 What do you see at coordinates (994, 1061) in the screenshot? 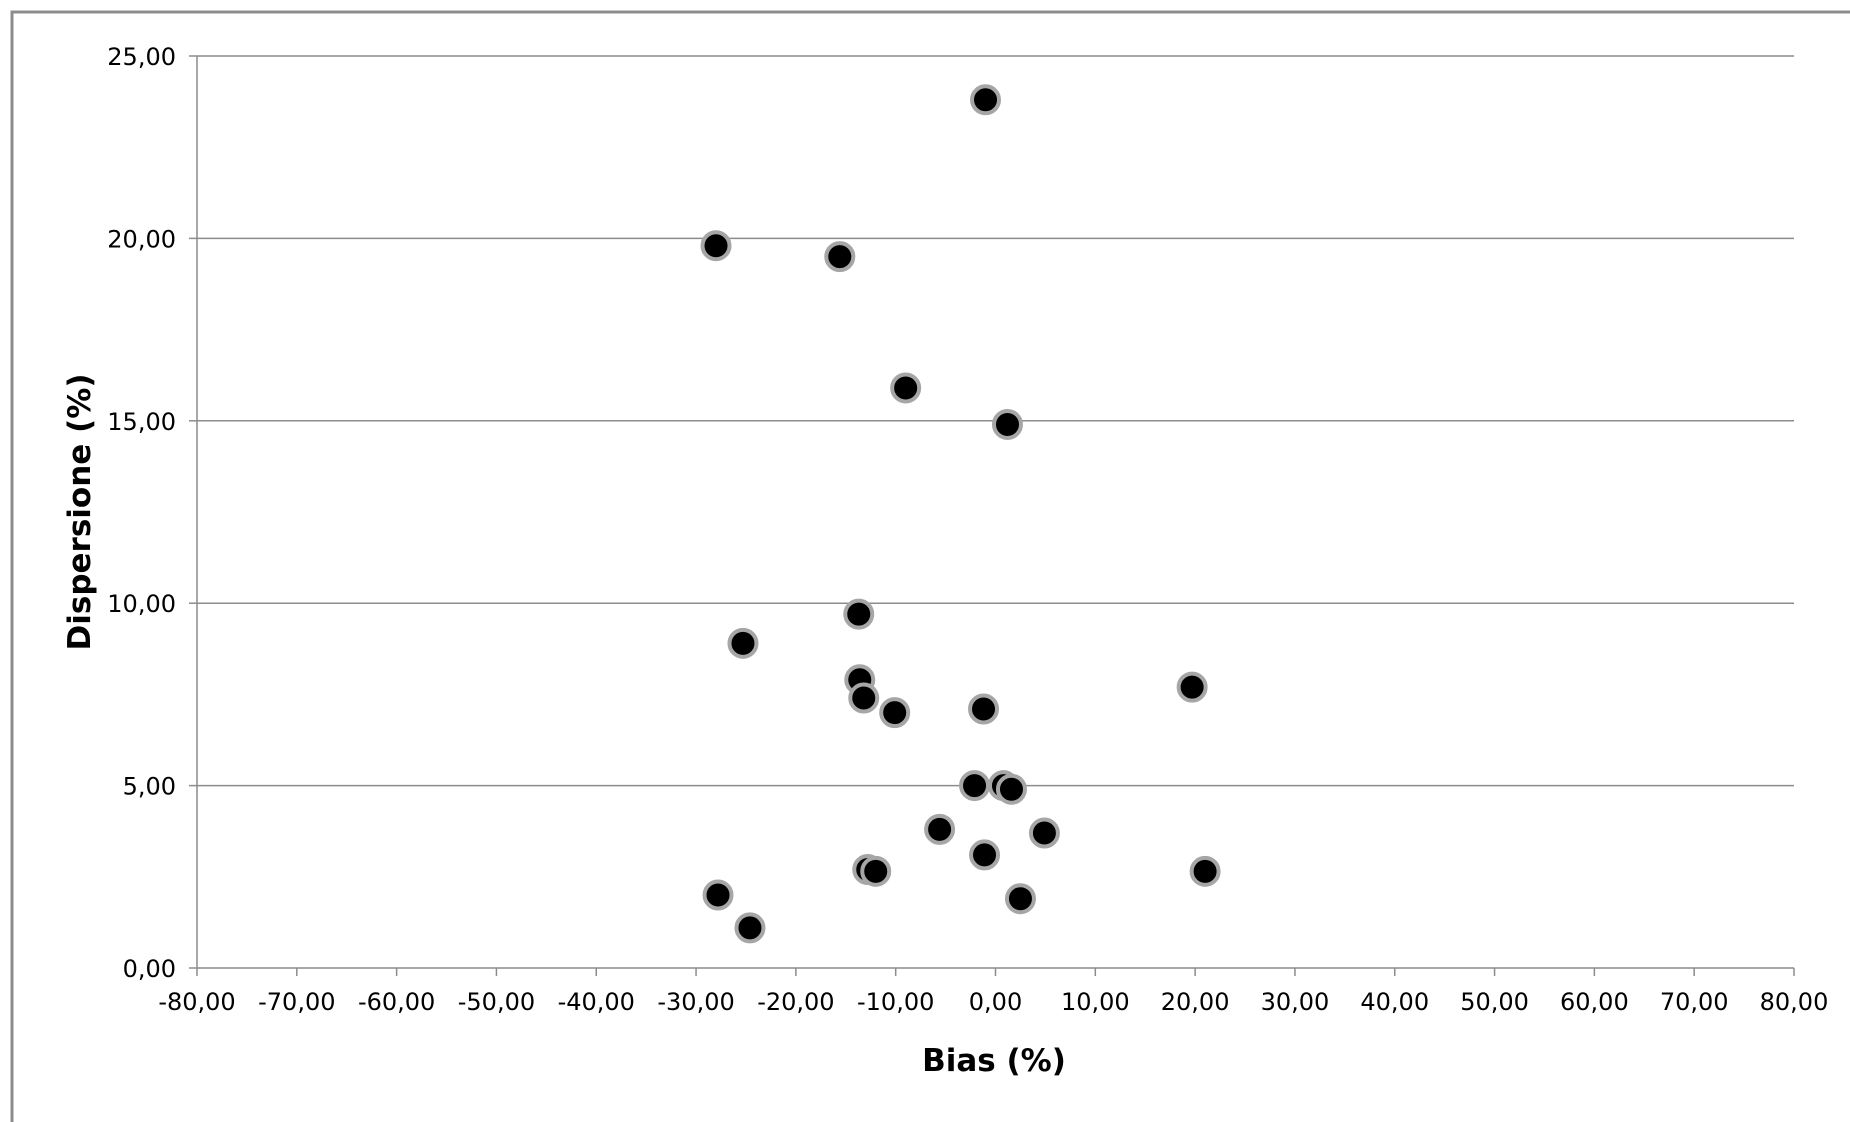
I see `x-axis-title: Bias (%)` at bounding box center [994, 1061].